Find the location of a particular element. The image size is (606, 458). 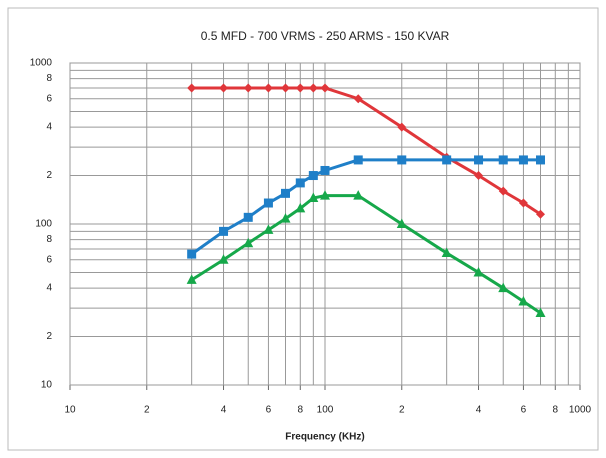

x-tick-label: 1000 is located at coordinates (580, 410).